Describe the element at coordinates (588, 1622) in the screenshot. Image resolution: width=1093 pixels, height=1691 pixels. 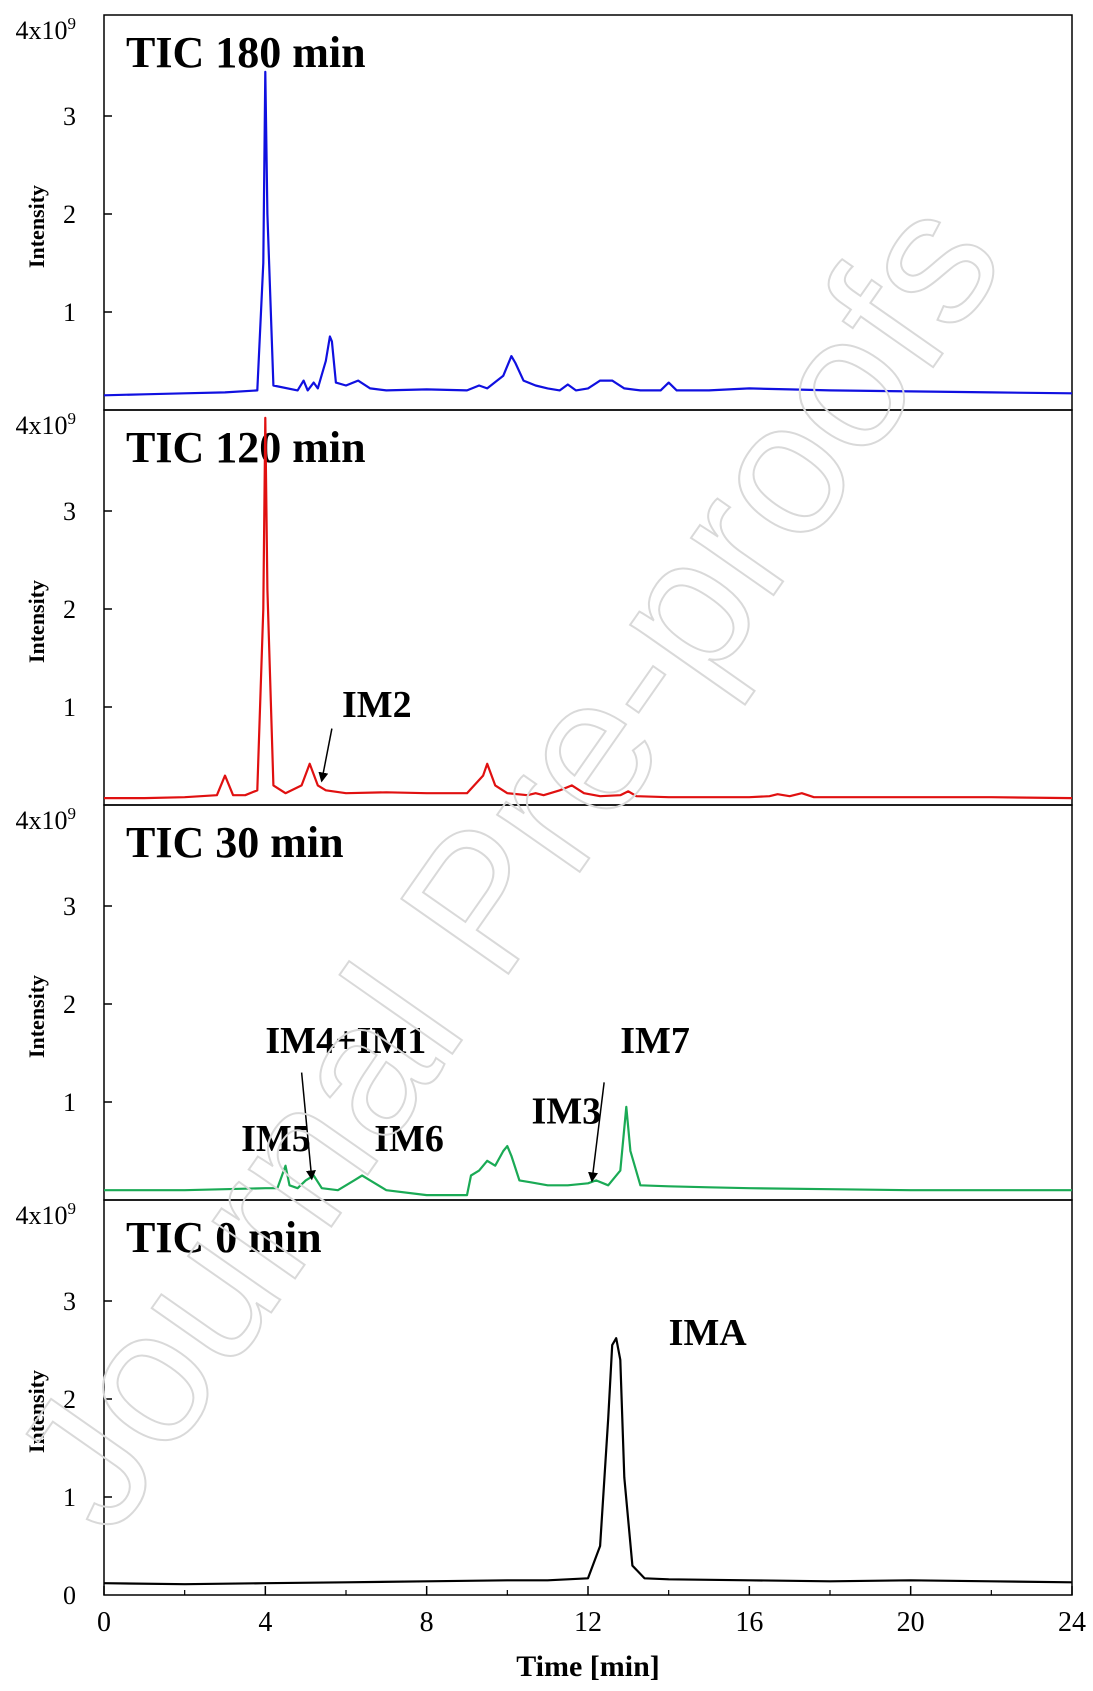
I see `x-tick-label: 12` at that location.